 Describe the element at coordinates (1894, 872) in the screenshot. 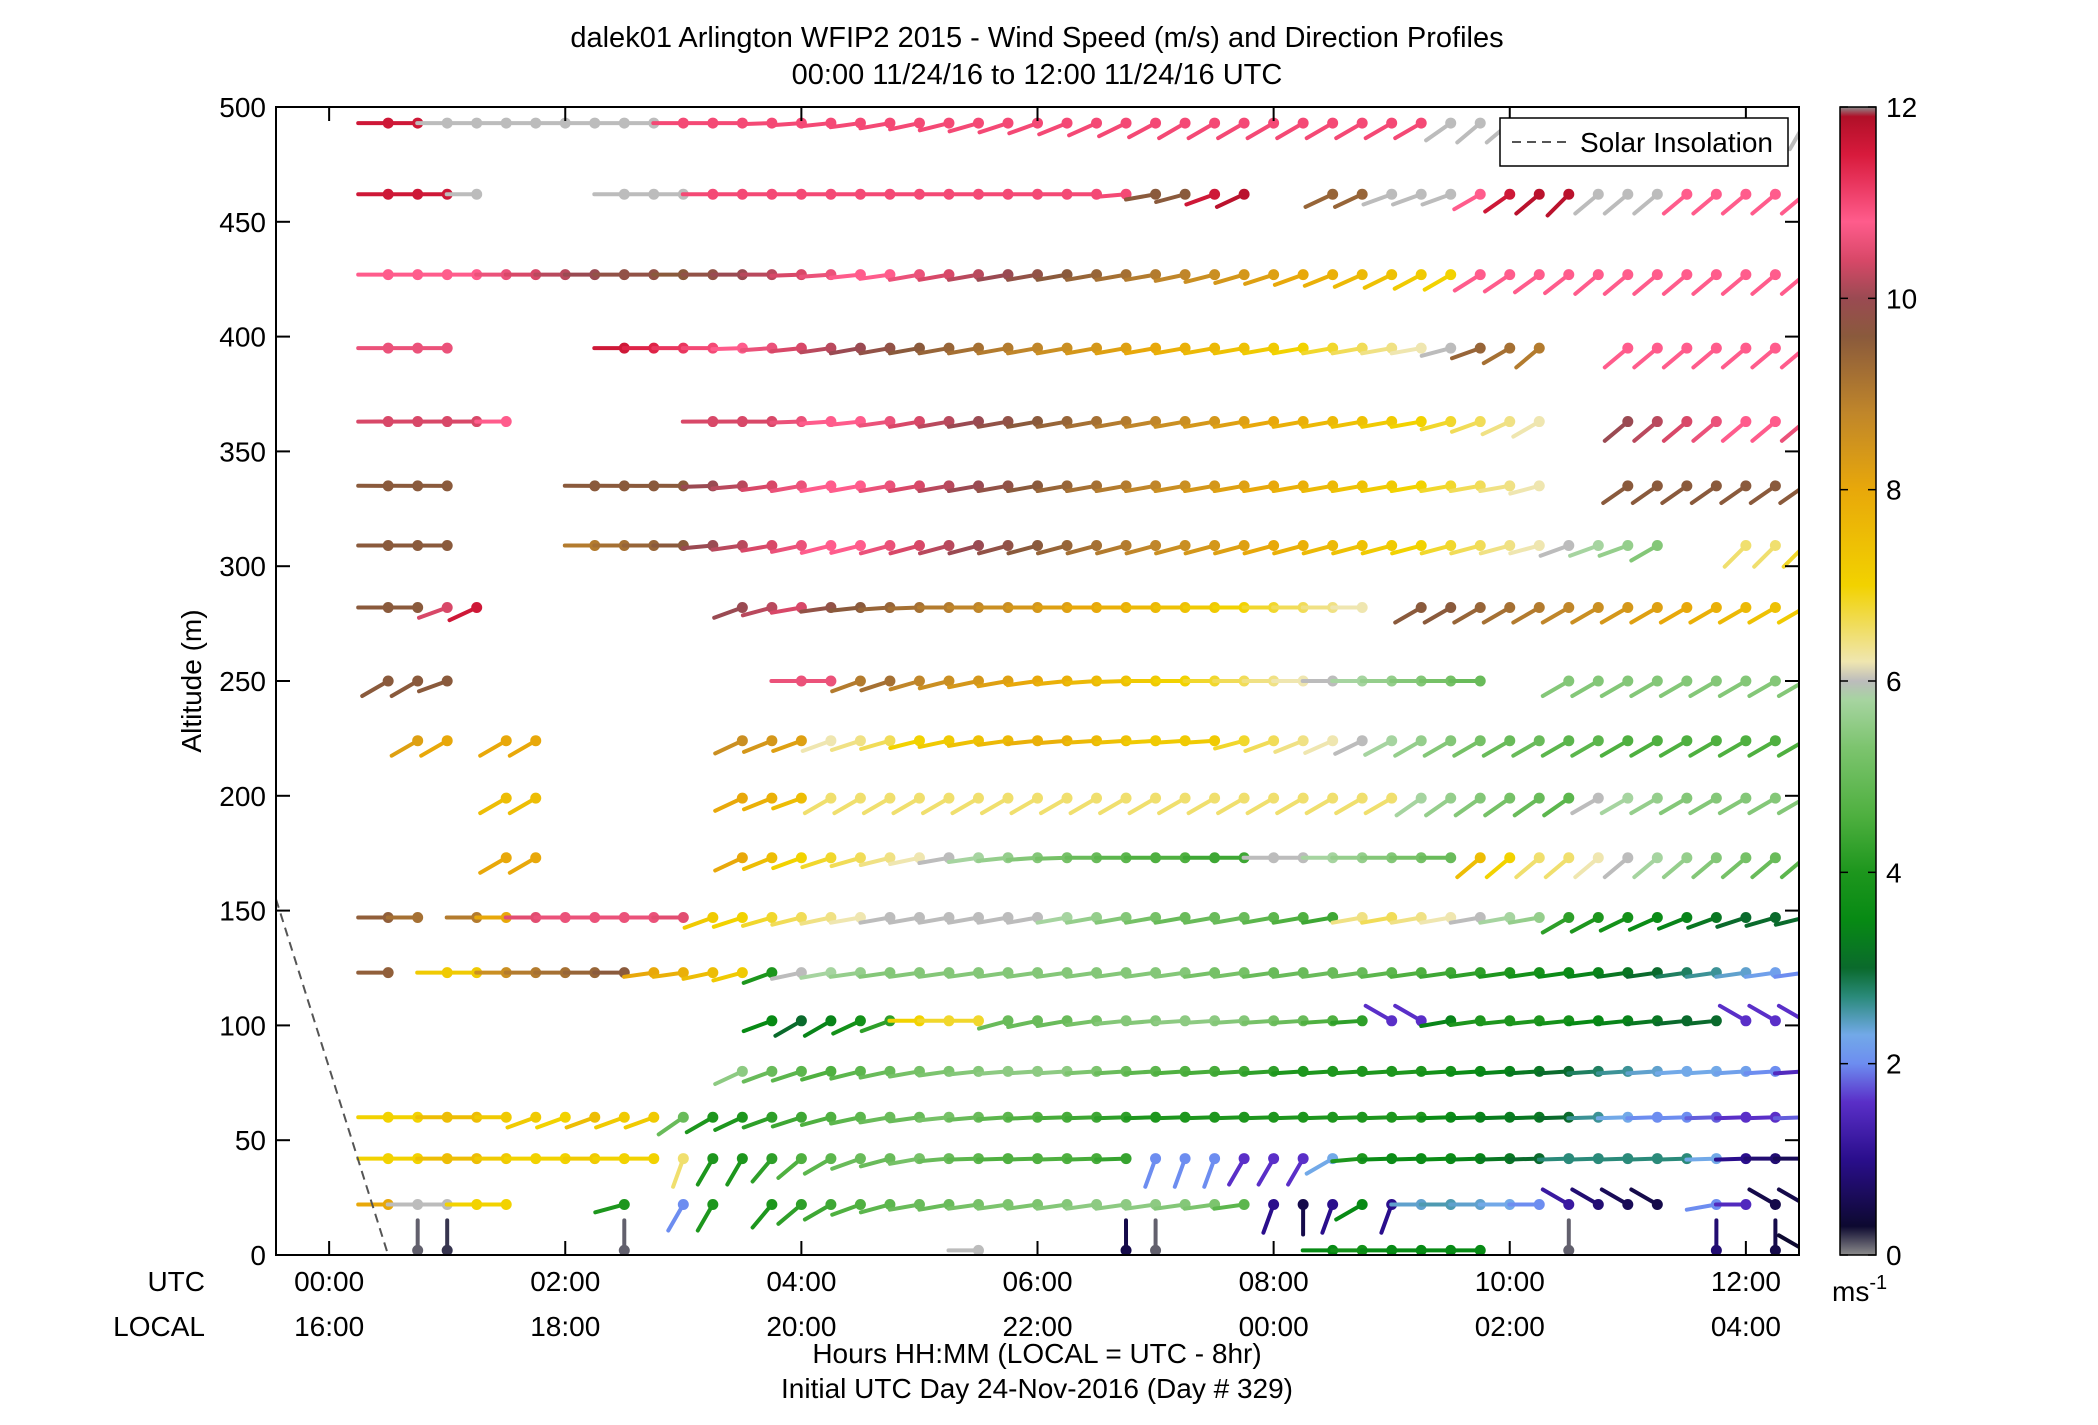

I see `colorbar-tick-label: 4` at that location.